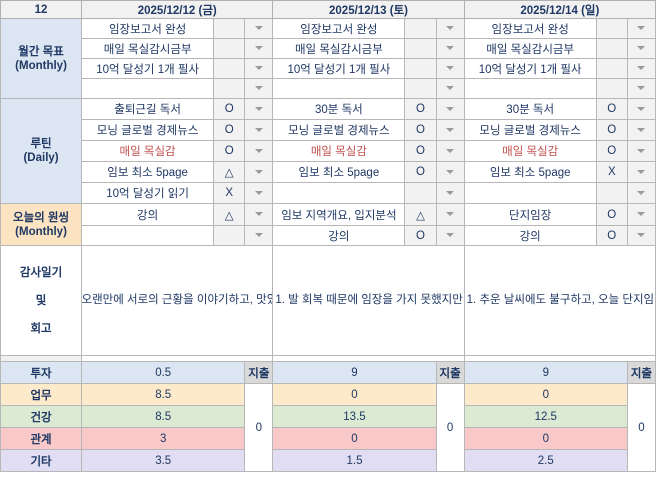  What do you see at coordinates (229, 193) in the screenshot?
I see `routine-day1-mark-5: X` at bounding box center [229, 193].